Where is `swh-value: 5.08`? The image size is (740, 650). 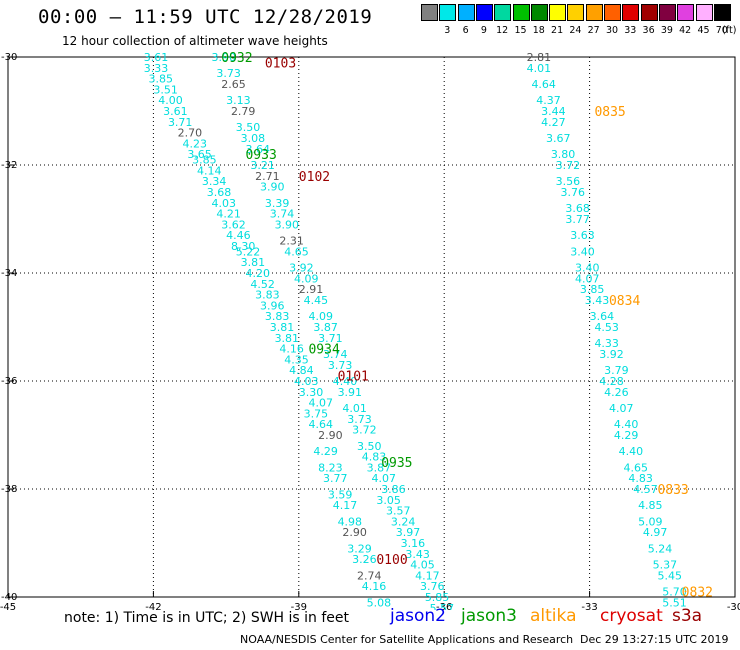
swh-value: 5.08 is located at coordinates (379, 602).